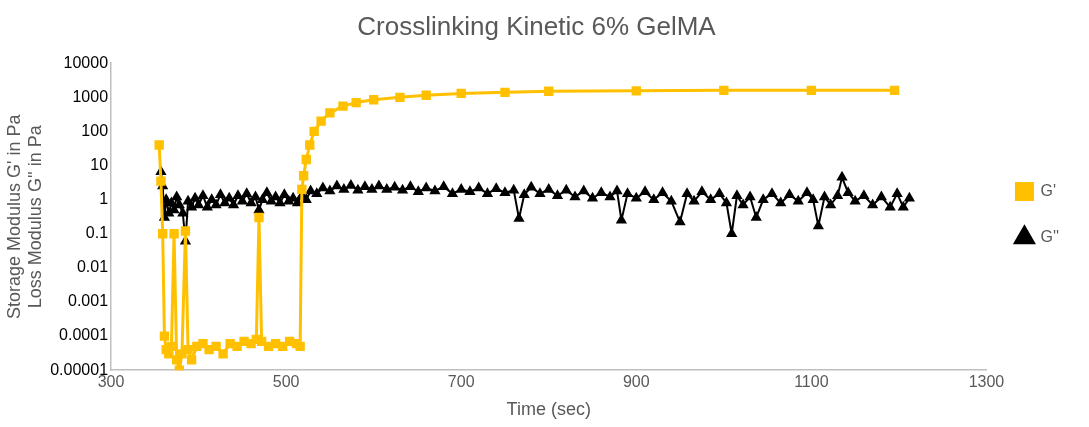 This screenshot has width=1089, height=427. What do you see at coordinates (90, 96) in the screenshot?
I see `y-tick-label: 1000` at bounding box center [90, 96].